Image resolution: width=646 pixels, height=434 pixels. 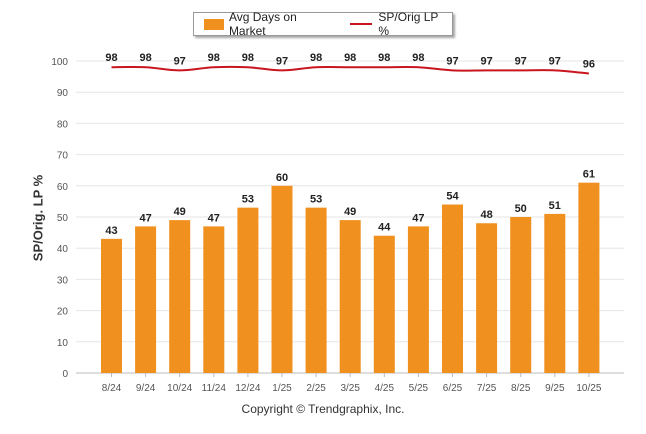 What do you see at coordinates (316, 388) in the screenshot?
I see `x-tick-label: 2/25` at bounding box center [316, 388].